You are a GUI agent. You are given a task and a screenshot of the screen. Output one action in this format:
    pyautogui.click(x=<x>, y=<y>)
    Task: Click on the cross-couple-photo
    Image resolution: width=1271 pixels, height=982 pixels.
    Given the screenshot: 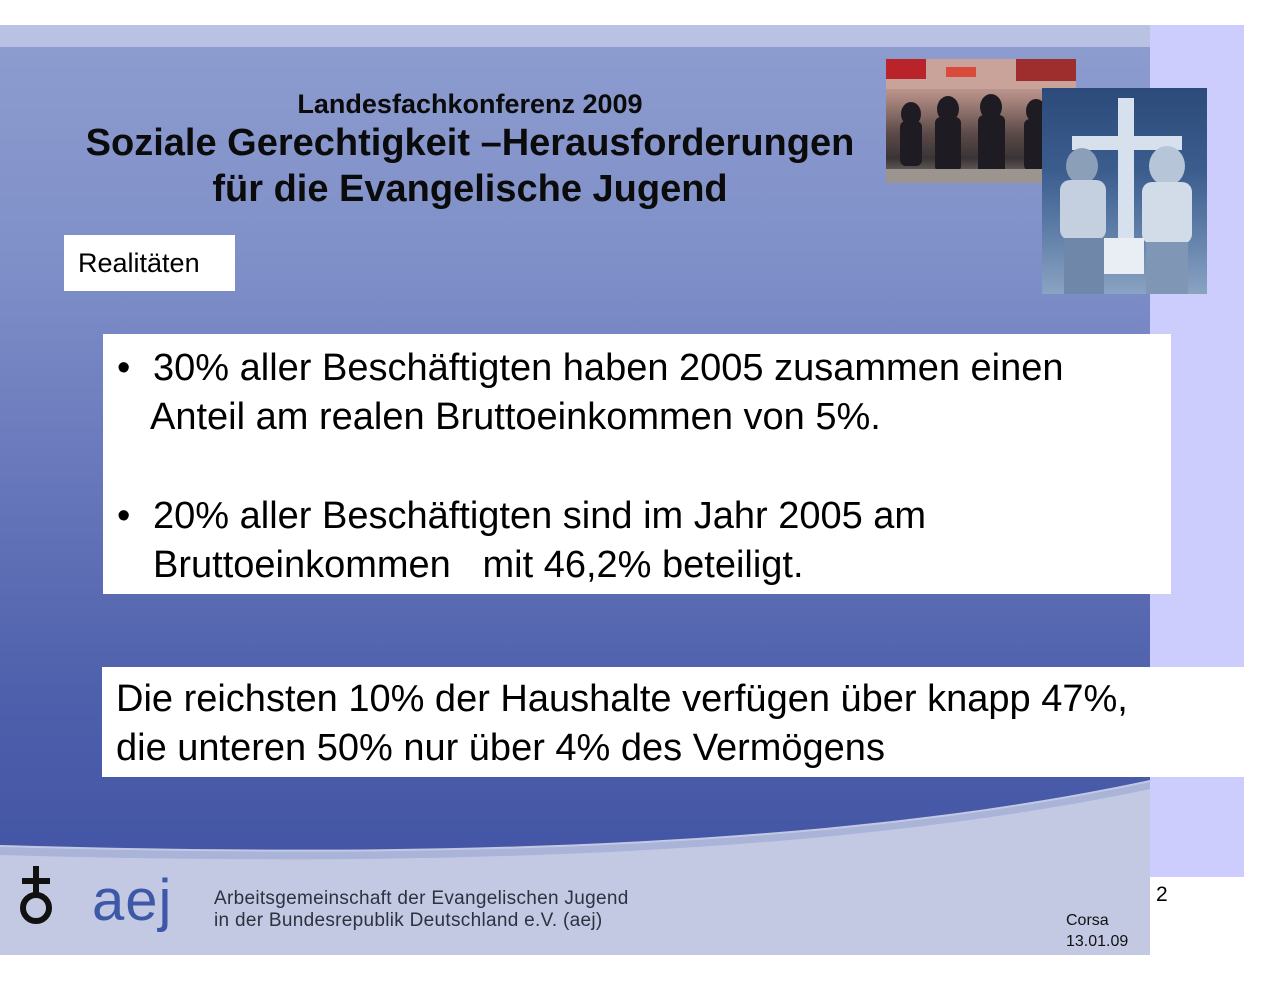 What is the action you would take?
    pyautogui.click(x=1124, y=191)
    